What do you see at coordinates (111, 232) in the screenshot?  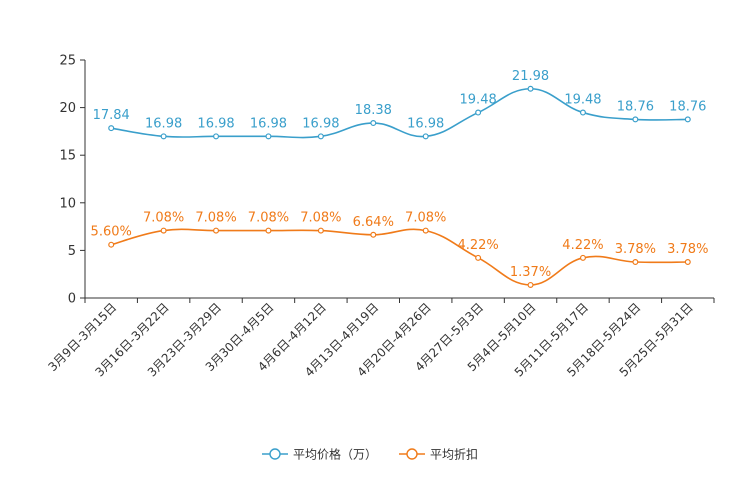 I see `data-label: 5.60%` at bounding box center [111, 232].